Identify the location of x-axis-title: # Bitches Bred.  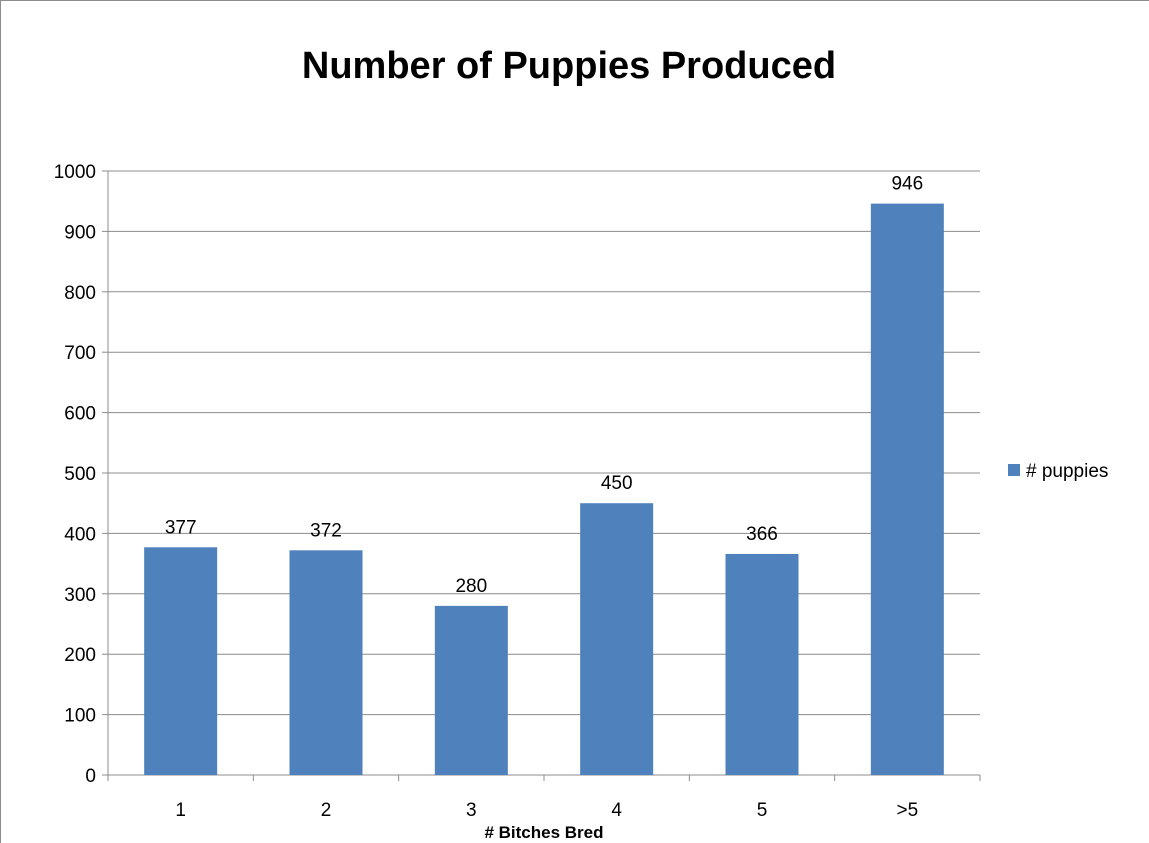
(543, 832).